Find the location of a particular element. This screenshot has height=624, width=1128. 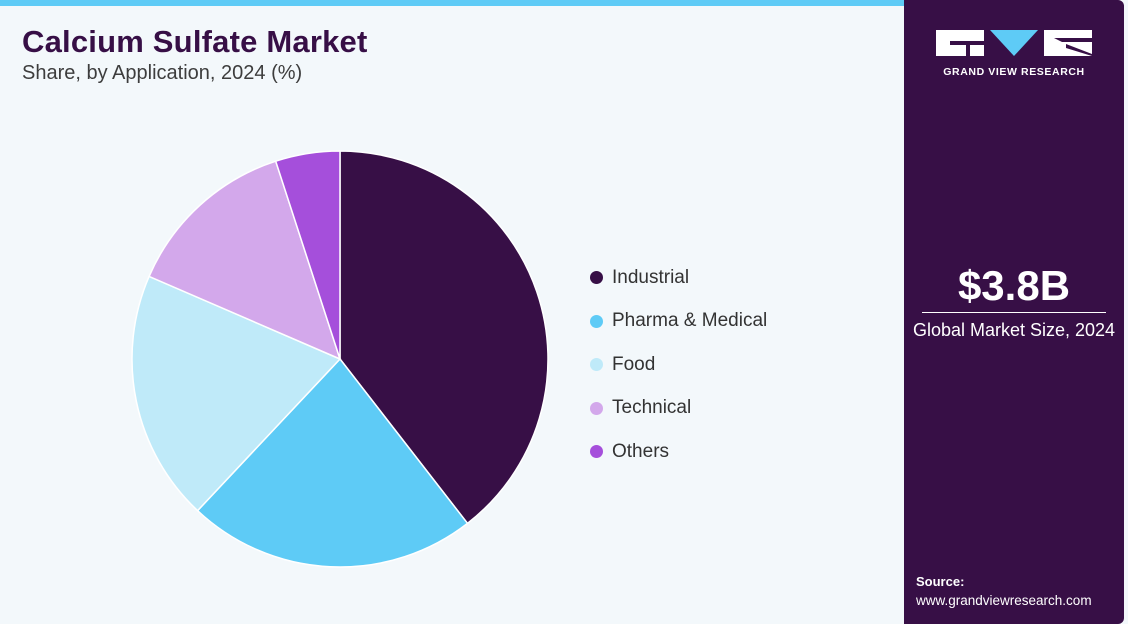

brand-logo: GRAND VIEW RESEARCH is located at coordinates (1014, 53).